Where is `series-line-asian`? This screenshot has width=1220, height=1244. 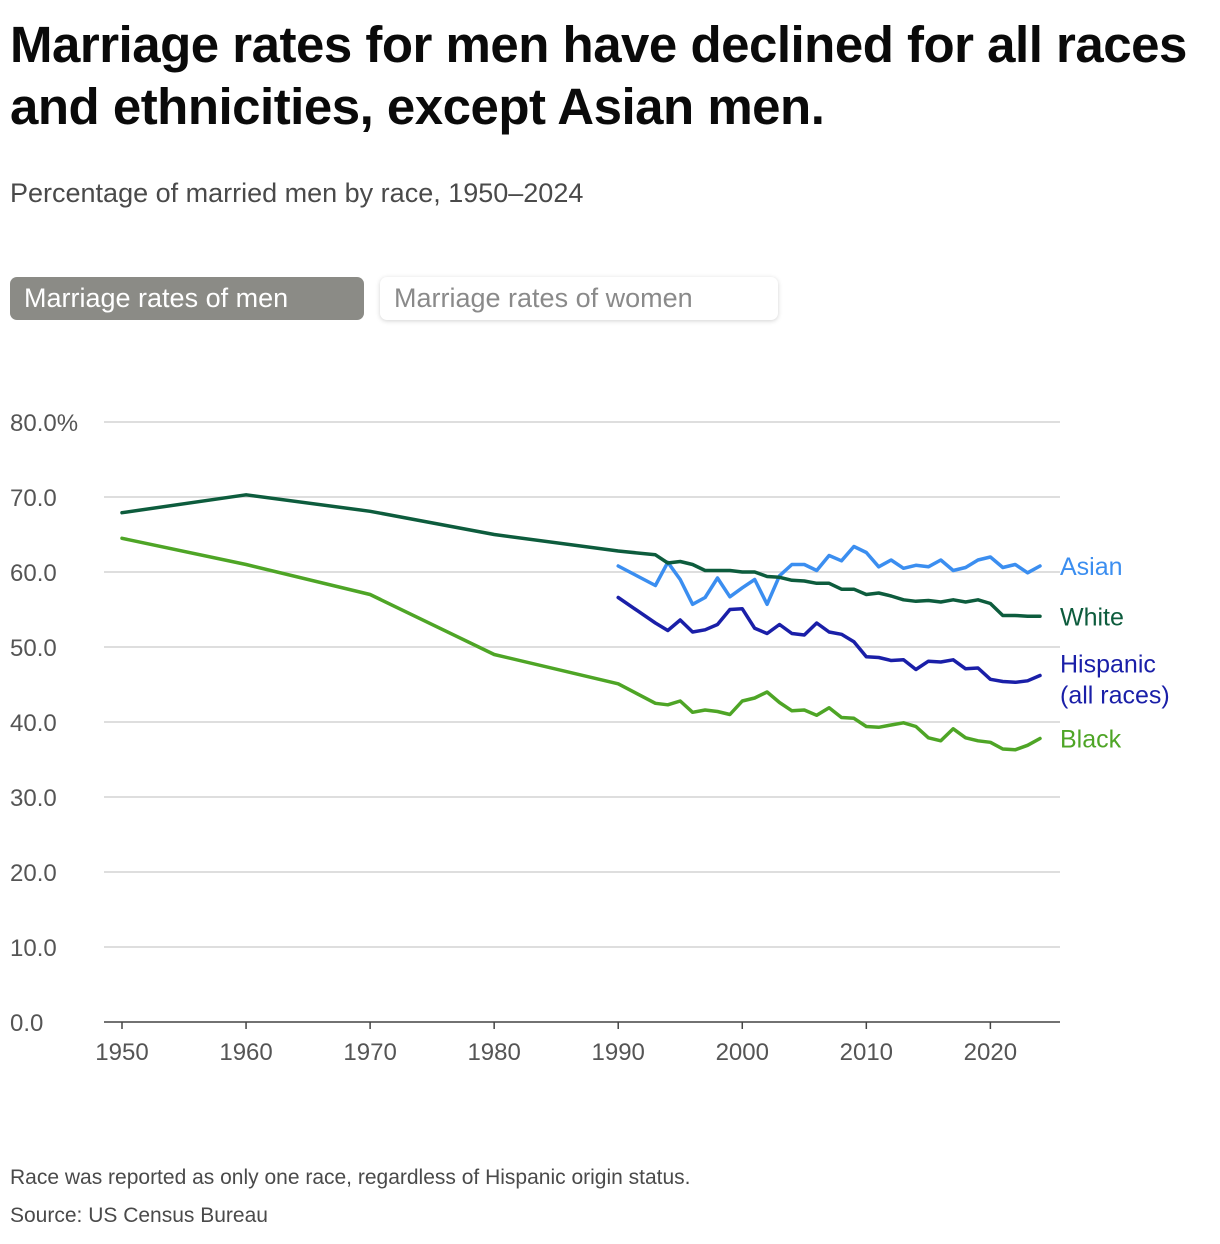
series-line-asian is located at coordinates (829, 575).